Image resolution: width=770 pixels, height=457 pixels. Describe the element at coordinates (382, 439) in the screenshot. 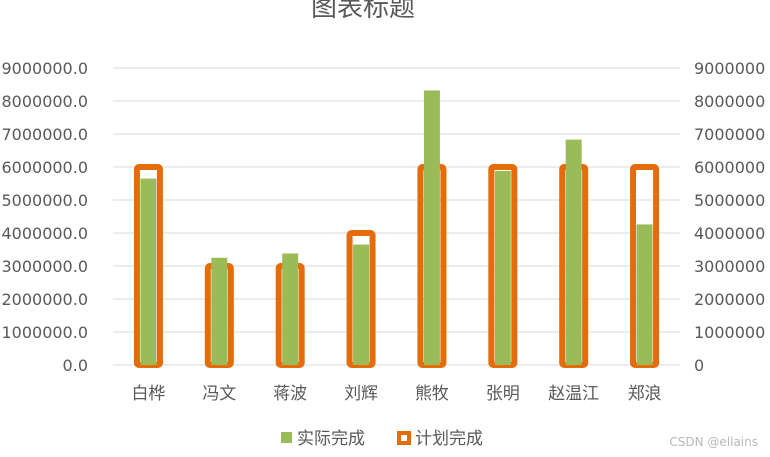

I see `legend: 实际完成 计划完成` at that location.